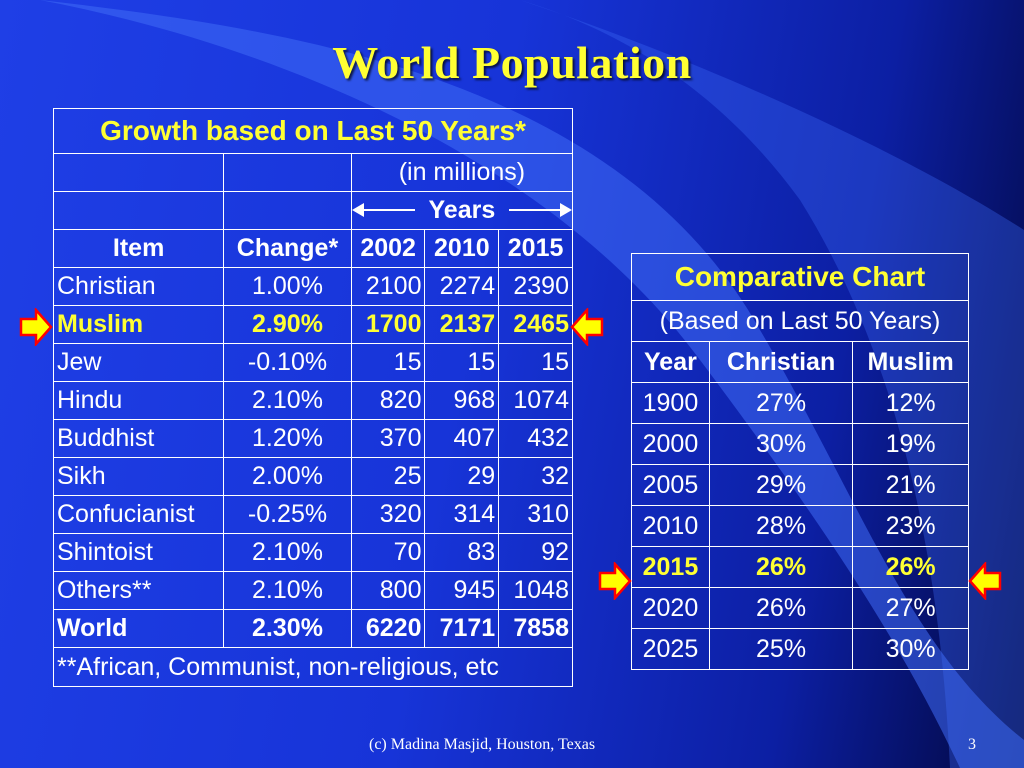 The height and width of the screenshot is (768, 1024). Describe the element at coordinates (910, 567) in the screenshot. I see `muslim-cell: 26%` at that location.